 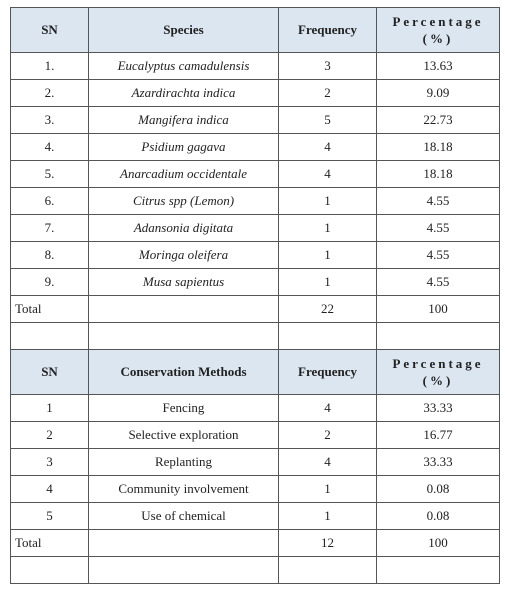 What do you see at coordinates (49, 228) in the screenshot?
I see `table-cell: 7.` at bounding box center [49, 228].